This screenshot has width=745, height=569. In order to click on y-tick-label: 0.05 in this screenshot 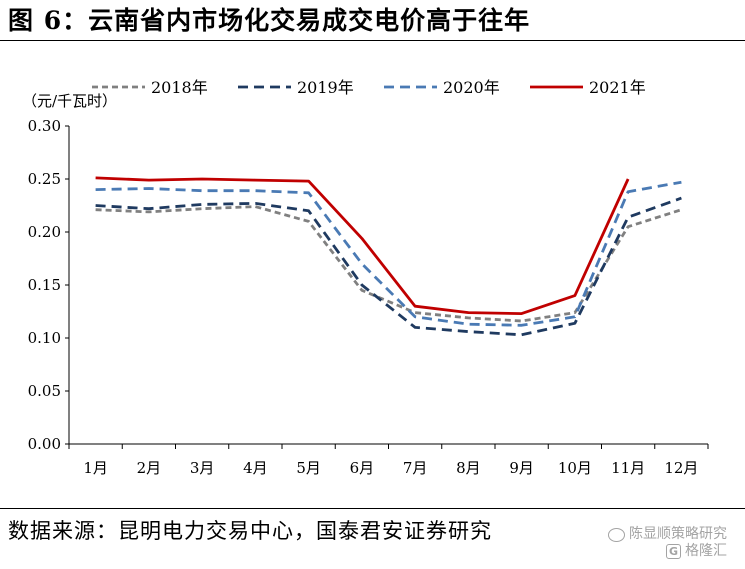, I will do `click(44, 391)`.